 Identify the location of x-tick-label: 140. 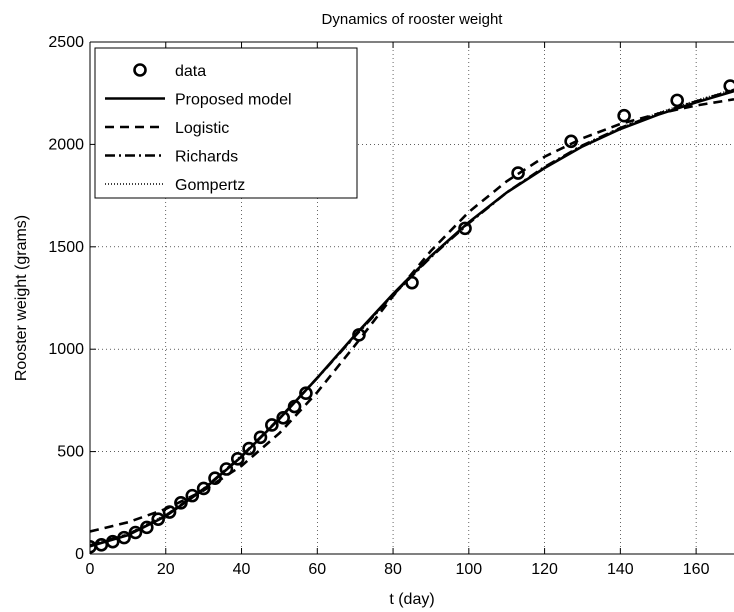
(620, 569).